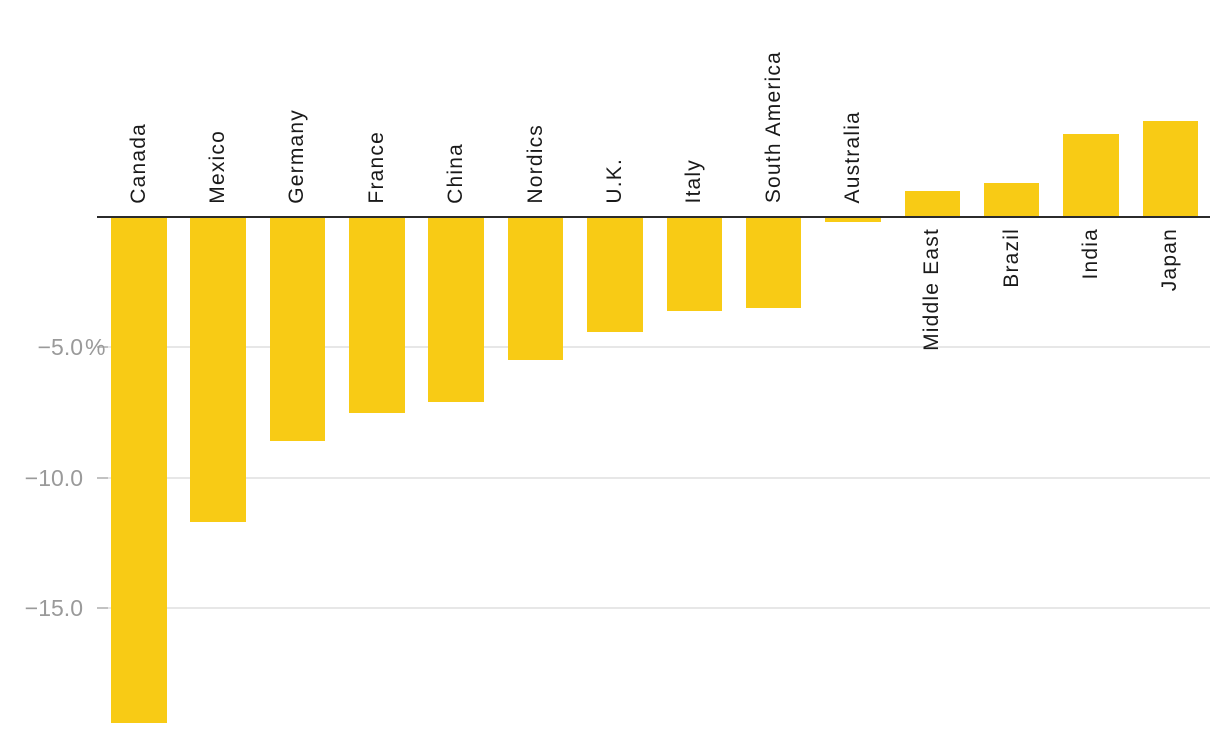 The image size is (1220, 738). Describe the element at coordinates (773, 127) in the screenshot. I see `category-label-south-america: South America` at that location.